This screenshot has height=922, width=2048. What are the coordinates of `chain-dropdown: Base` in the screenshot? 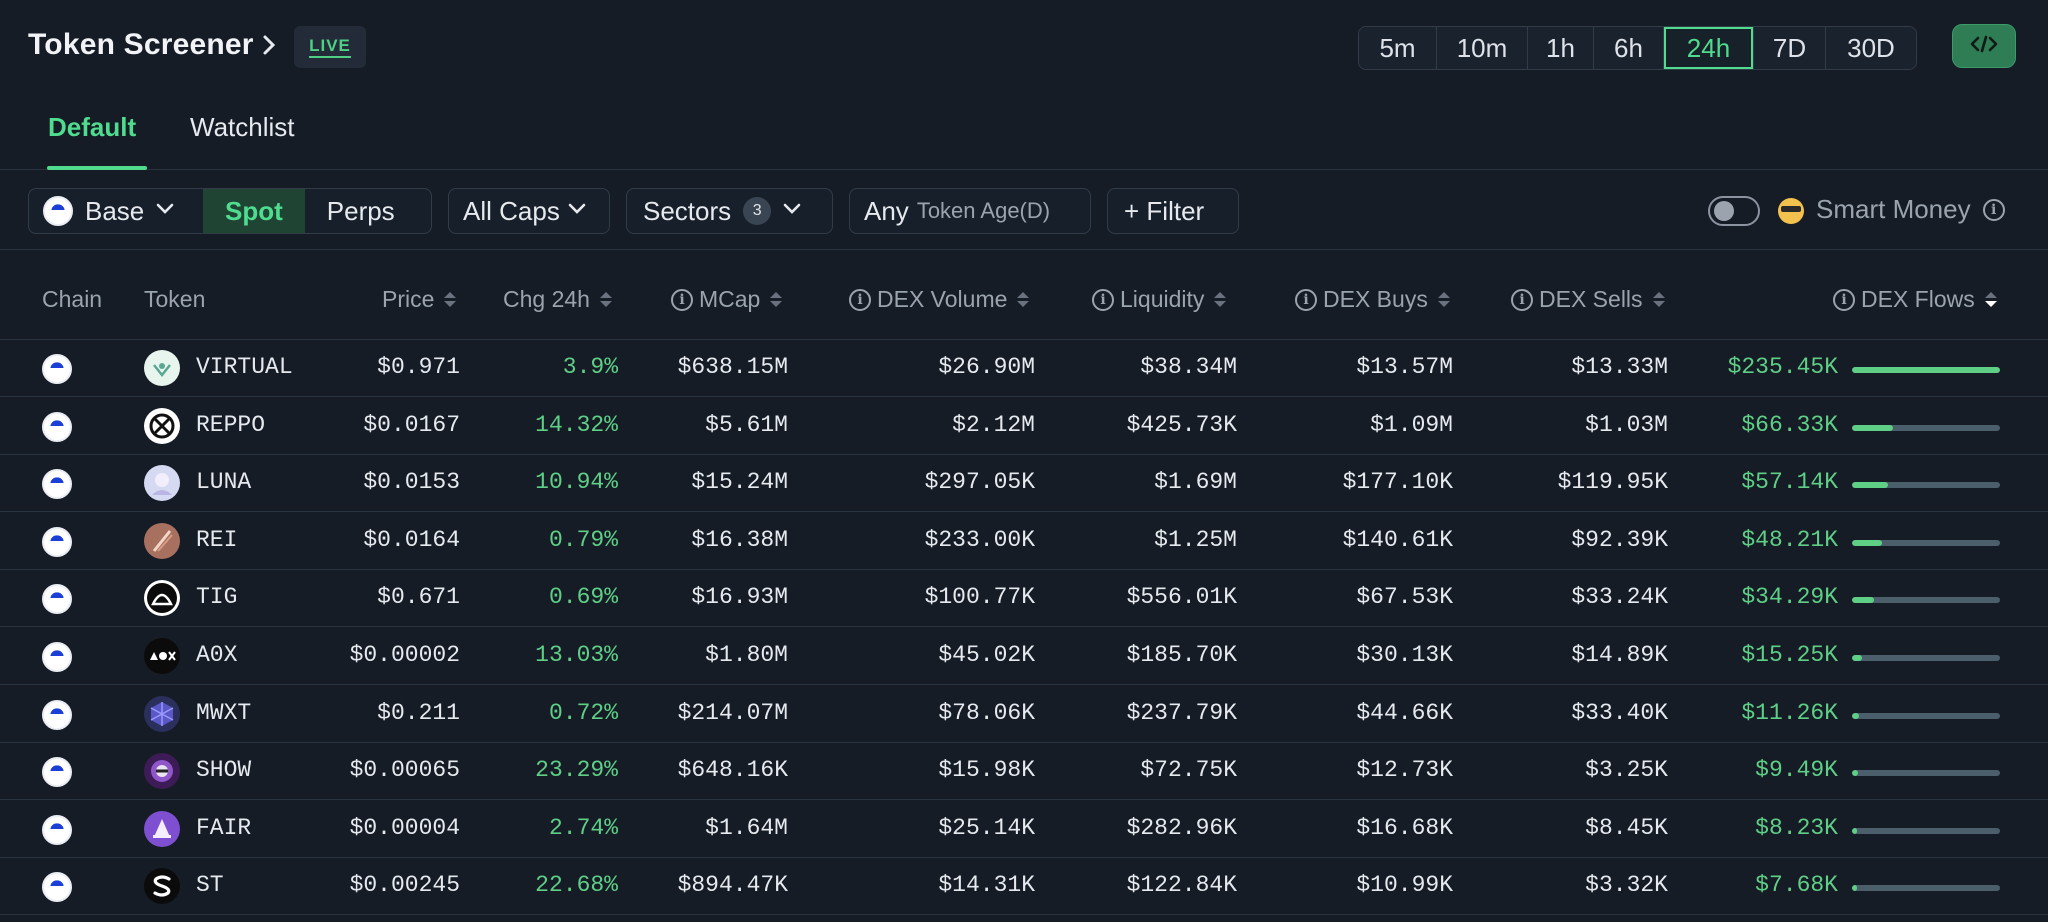 It's located at (116, 211).